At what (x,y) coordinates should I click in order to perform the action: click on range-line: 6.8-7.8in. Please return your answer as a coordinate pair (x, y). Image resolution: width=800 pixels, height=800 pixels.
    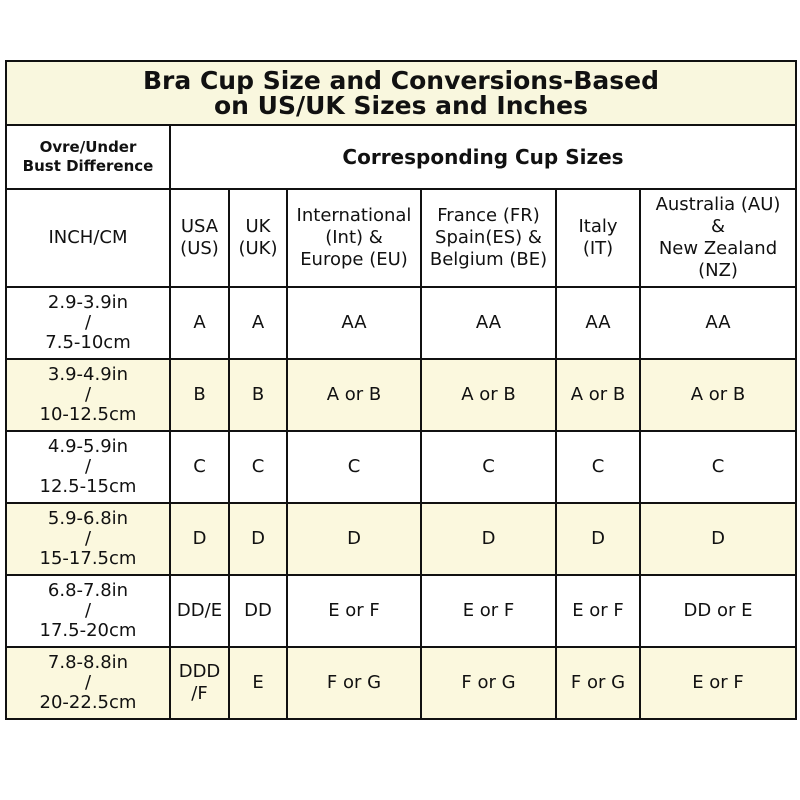
    Looking at the image, I should click on (88, 590).